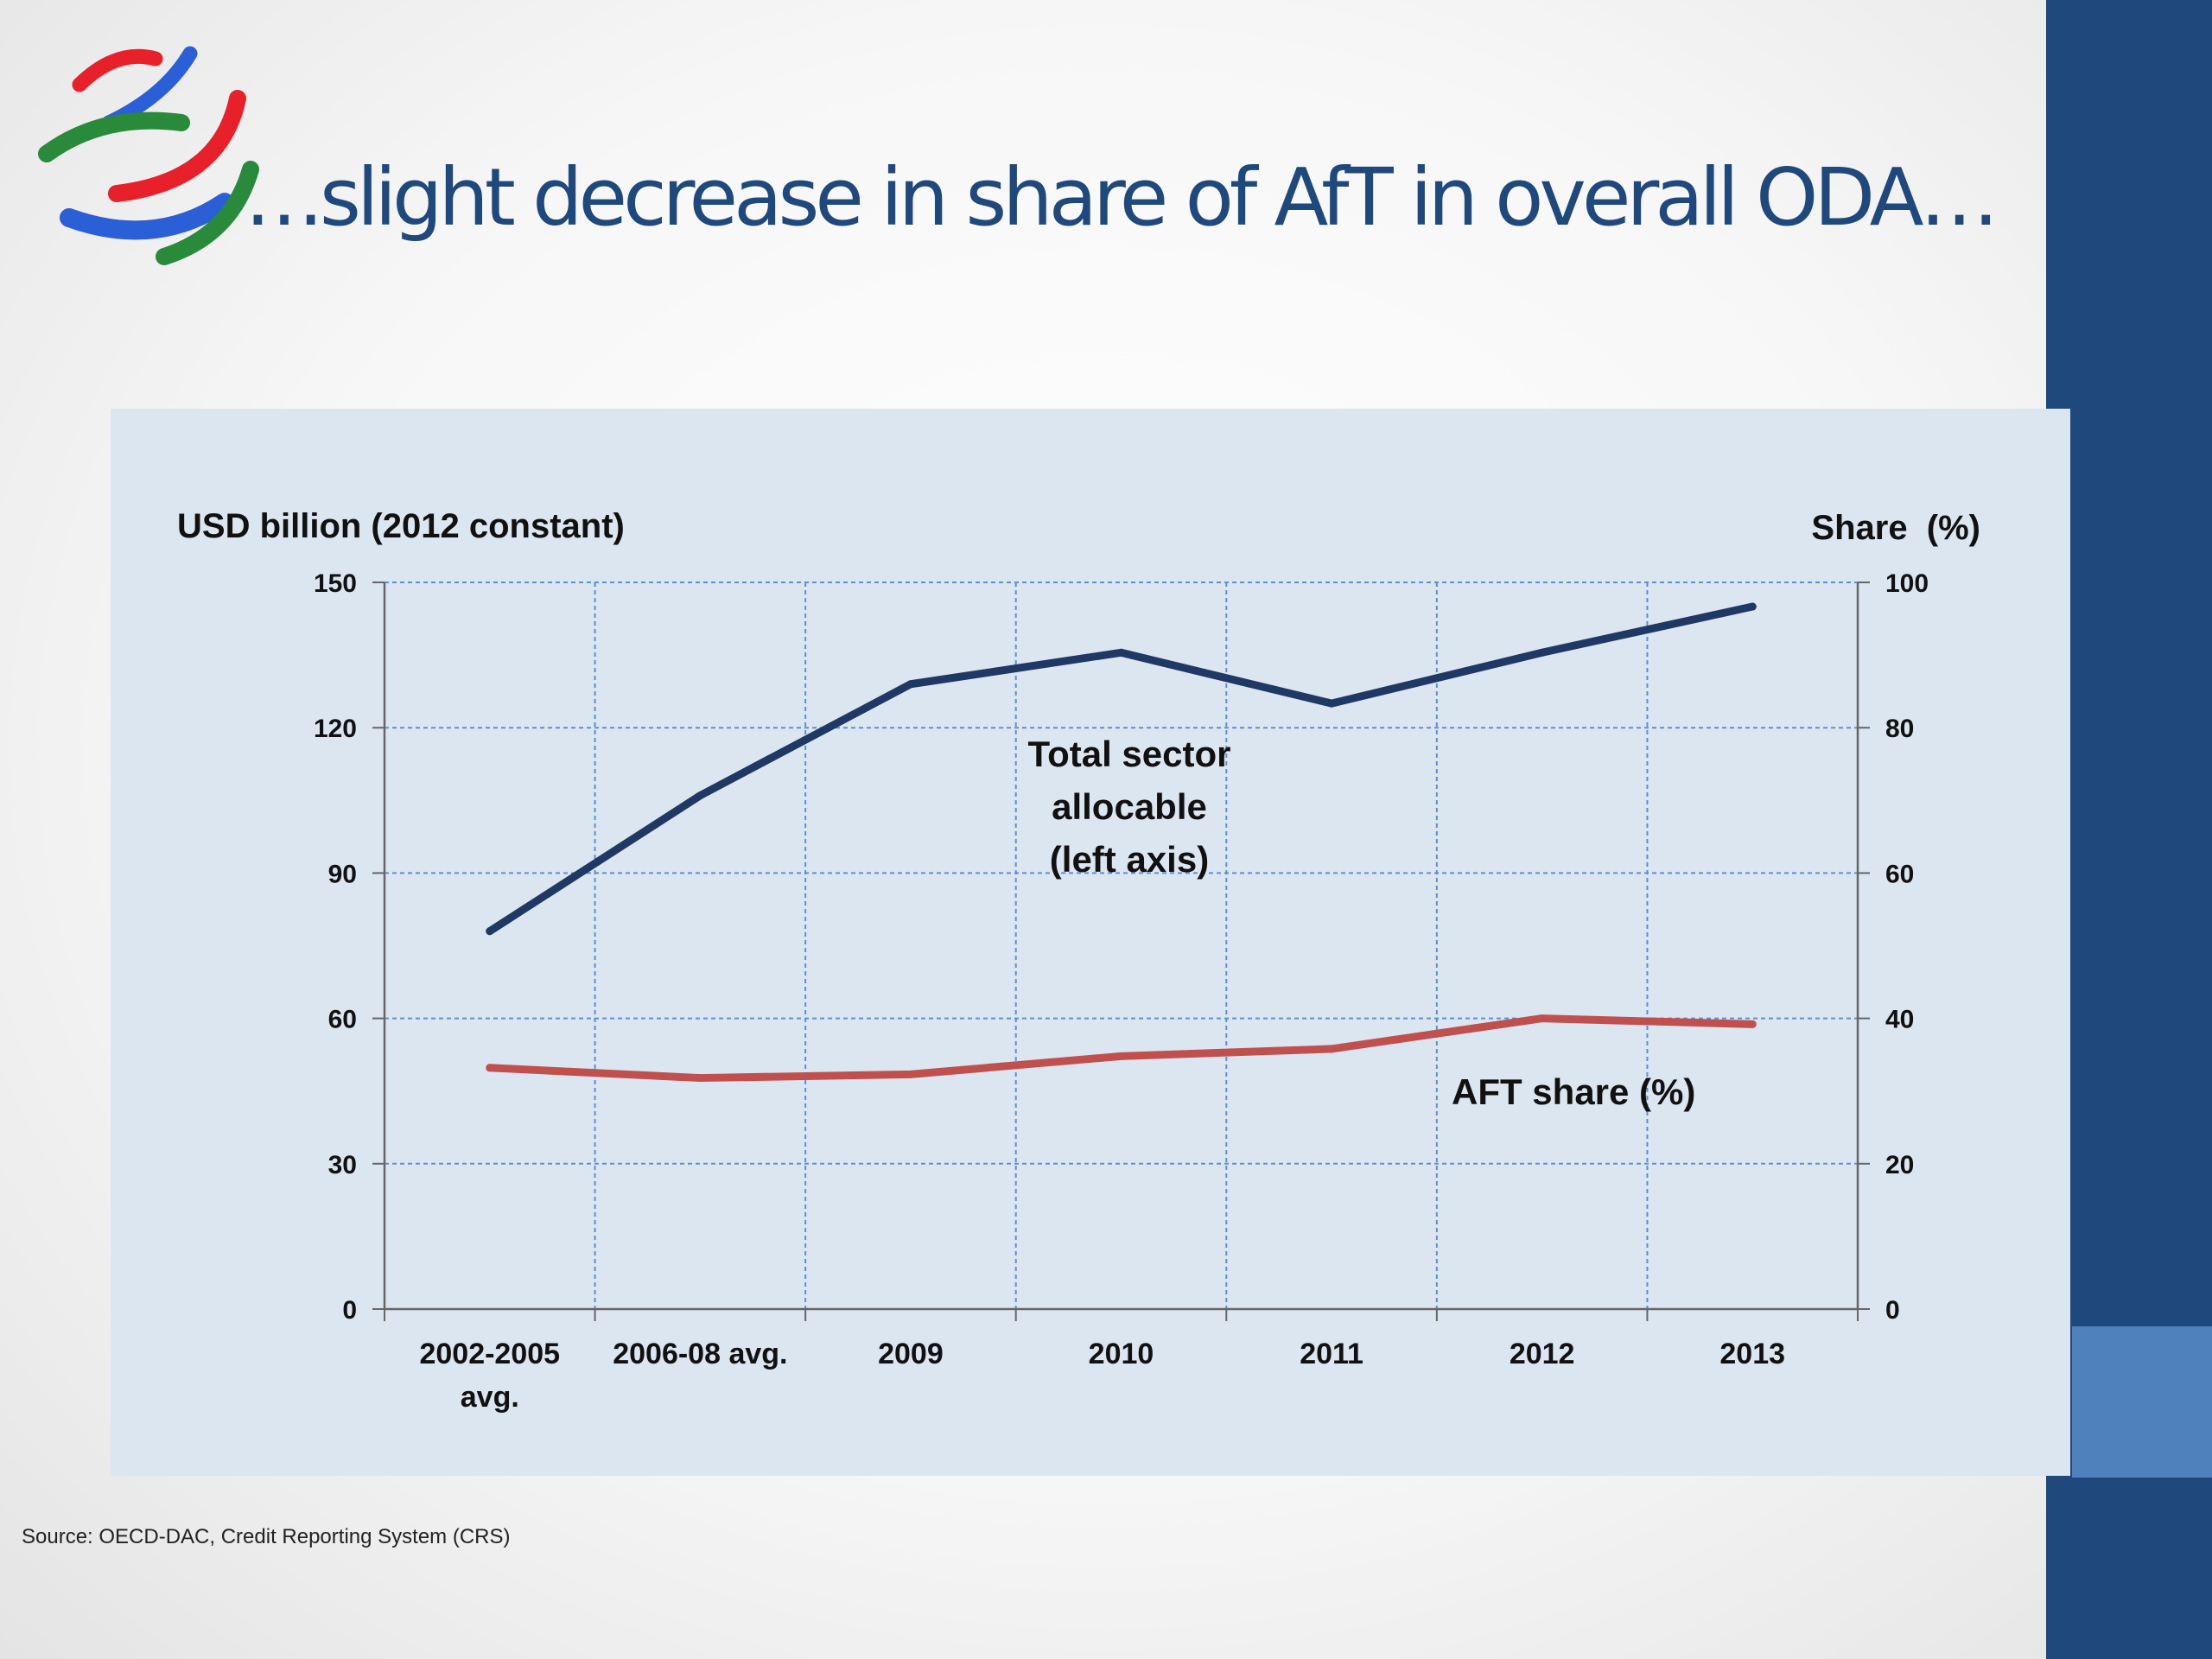  I want to click on side-bar-accent, so click(2142, 1402).